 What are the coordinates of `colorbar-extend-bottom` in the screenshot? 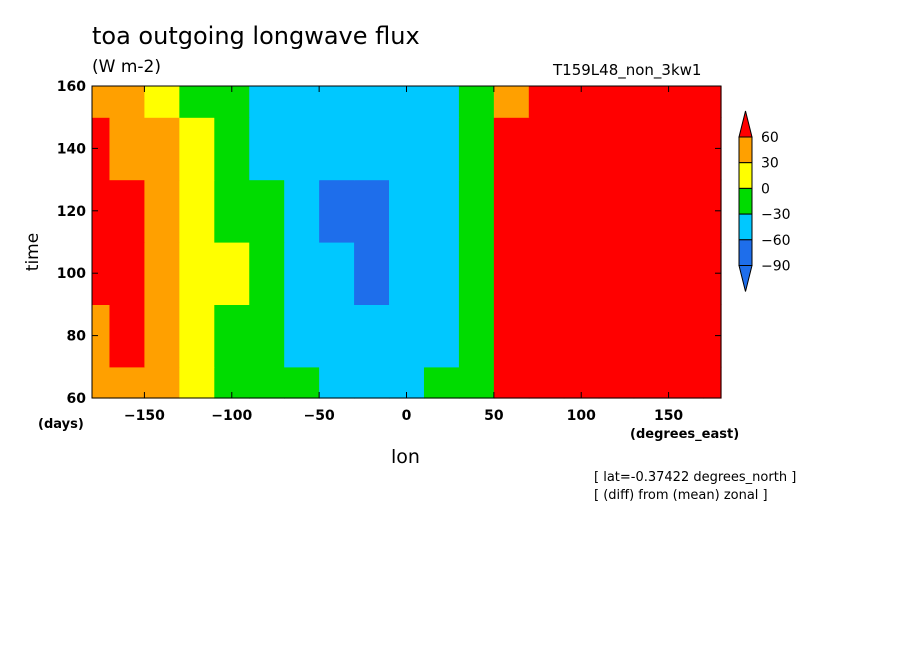 It's located at (745, 278).